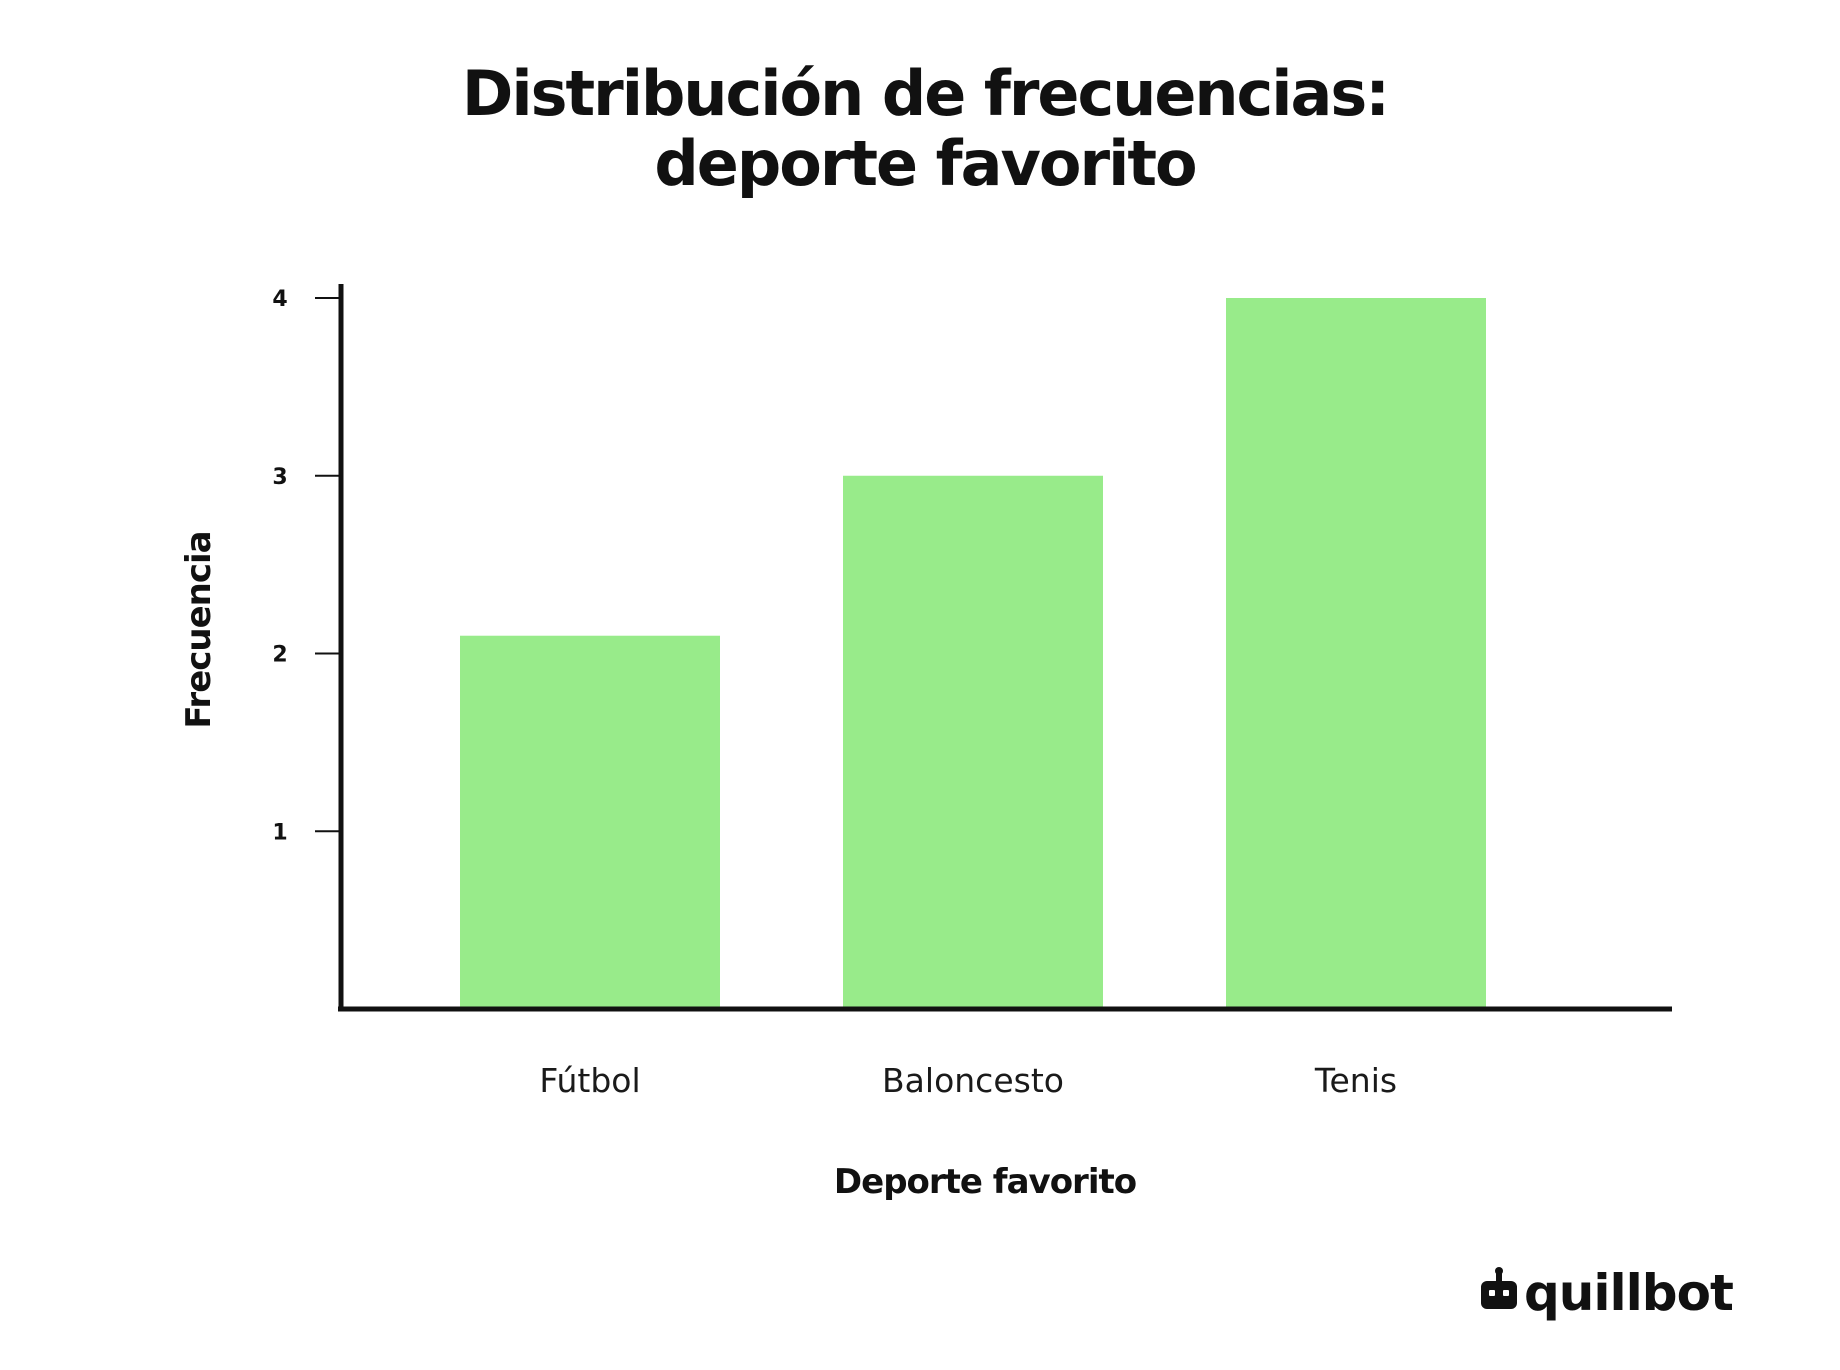  What do you see at coordinates (1499, 1288) in the screenshot?
I see `robot-icon` at bounding box center [1499, 1288].